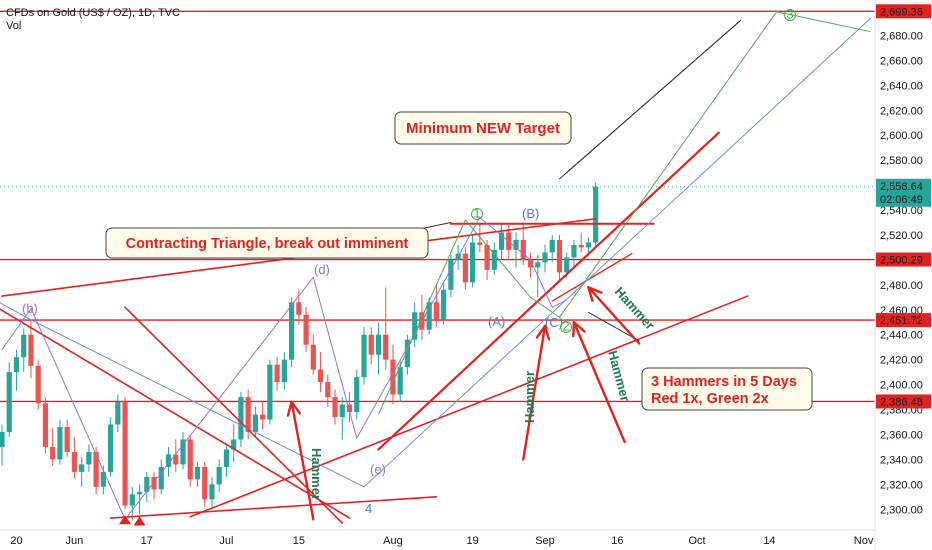 This screenshot has height=550, width=932. Describe the element at coordinates (483, 128) in the screenshot. I see `callout-target-box` at that location.